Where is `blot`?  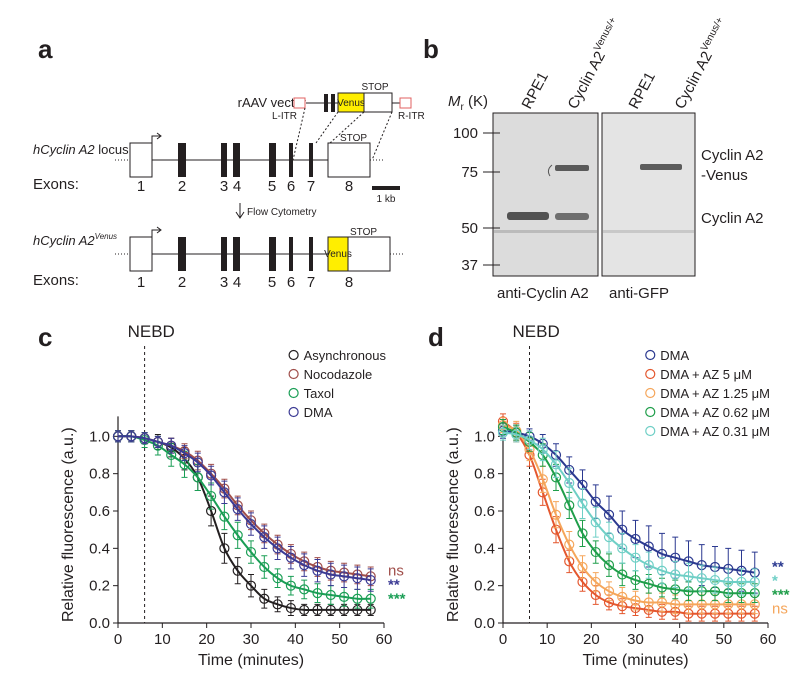 blot is located at coordinates (545, 194).